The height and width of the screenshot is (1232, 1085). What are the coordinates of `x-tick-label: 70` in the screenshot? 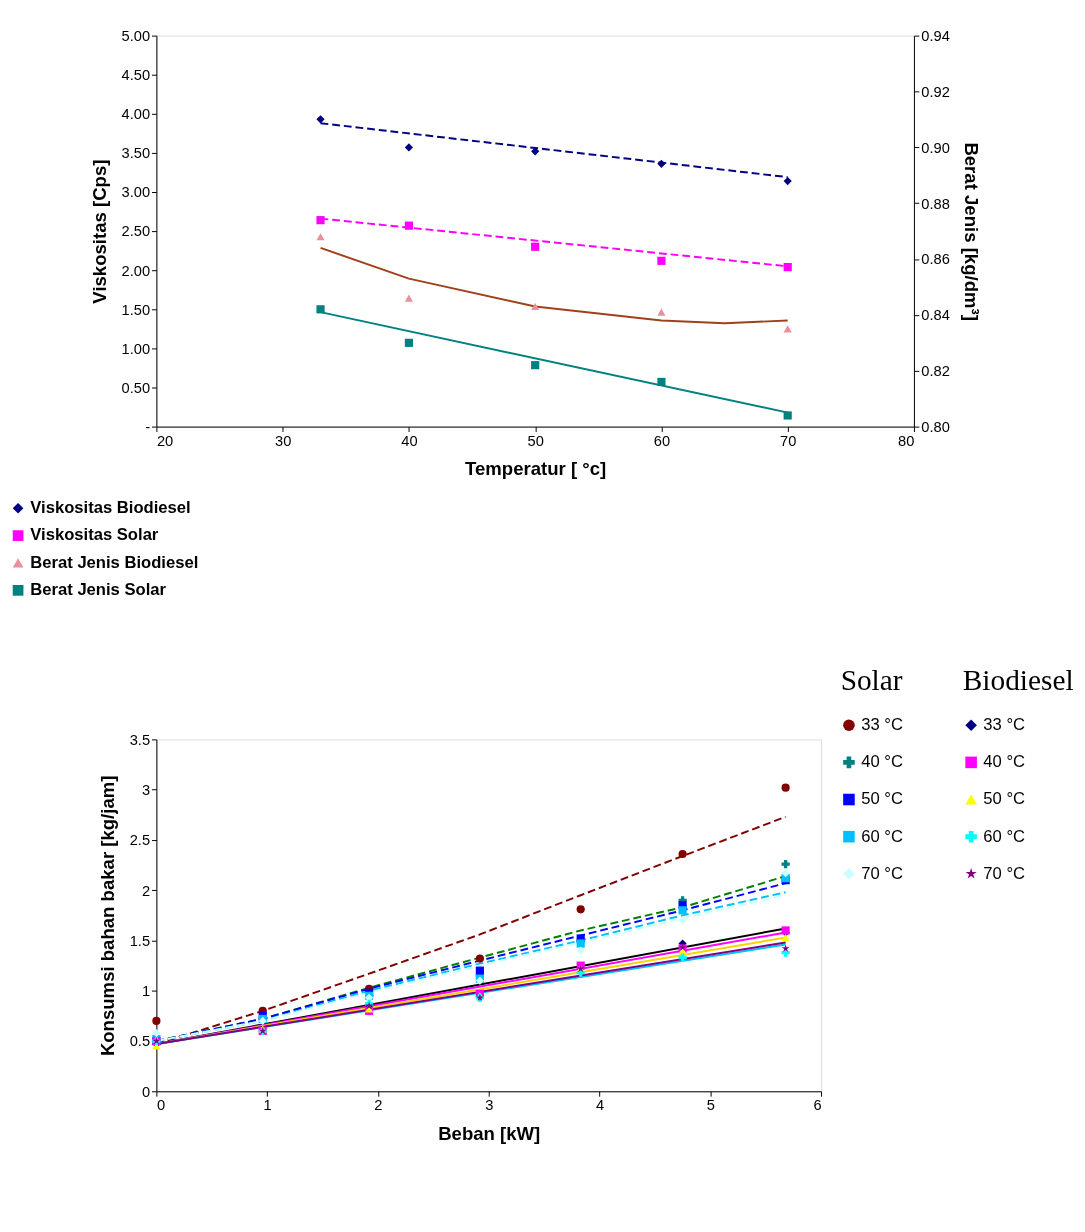 It's located at (788, 440).